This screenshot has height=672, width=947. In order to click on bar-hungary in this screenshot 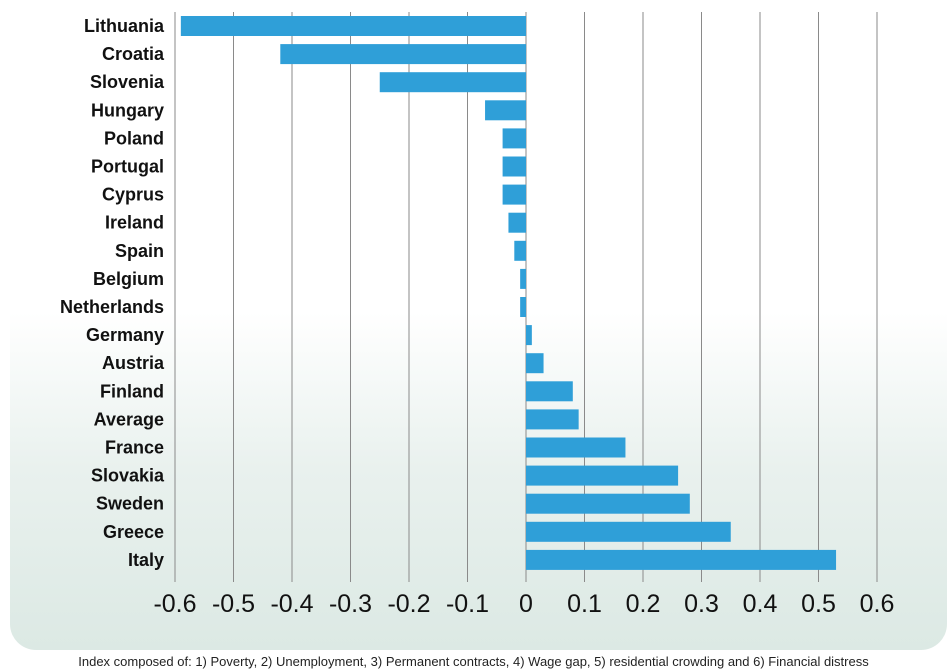, I will do `click(505, 110)`.